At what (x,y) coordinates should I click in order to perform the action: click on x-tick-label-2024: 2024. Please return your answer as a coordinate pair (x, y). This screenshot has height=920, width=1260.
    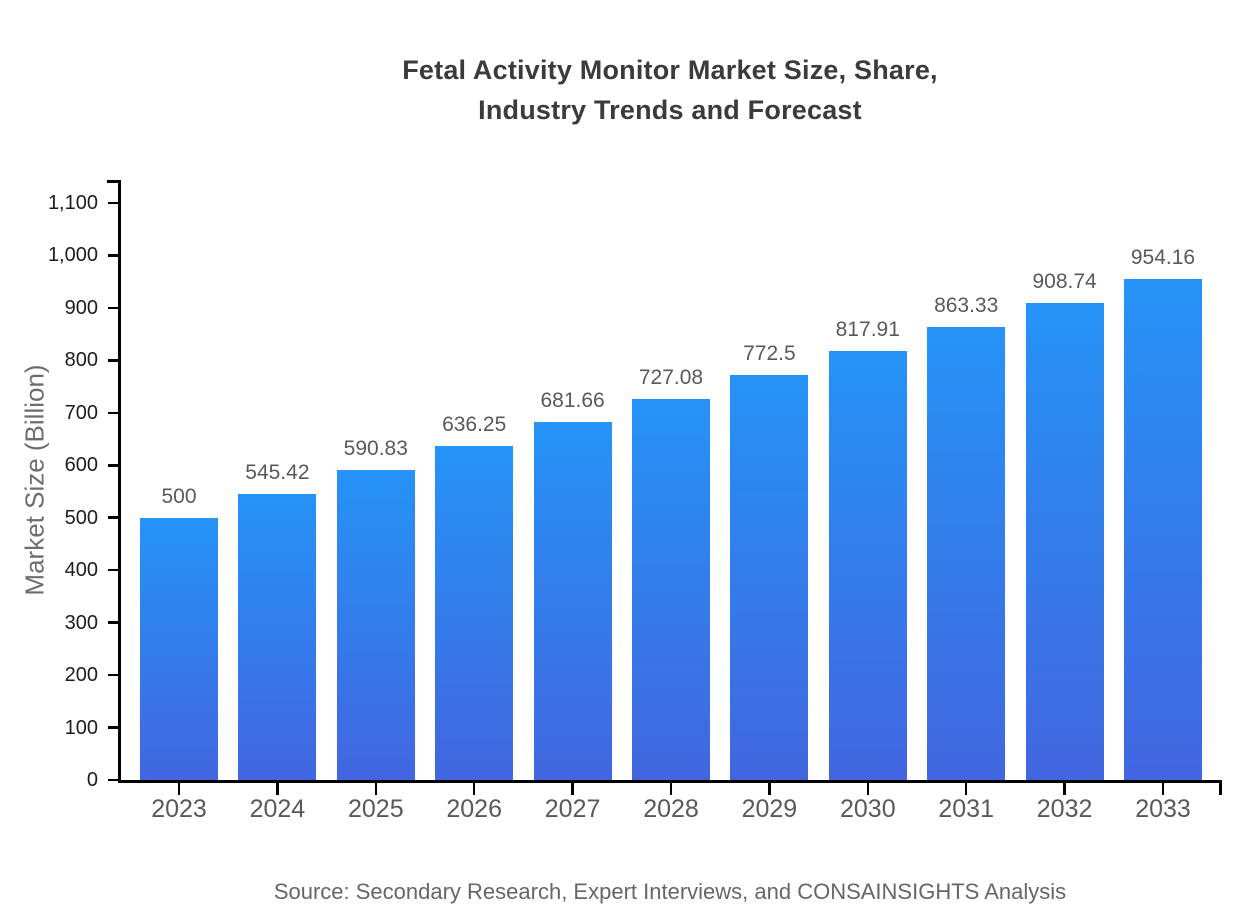
    Looking at the image, I should click on (277, 809).